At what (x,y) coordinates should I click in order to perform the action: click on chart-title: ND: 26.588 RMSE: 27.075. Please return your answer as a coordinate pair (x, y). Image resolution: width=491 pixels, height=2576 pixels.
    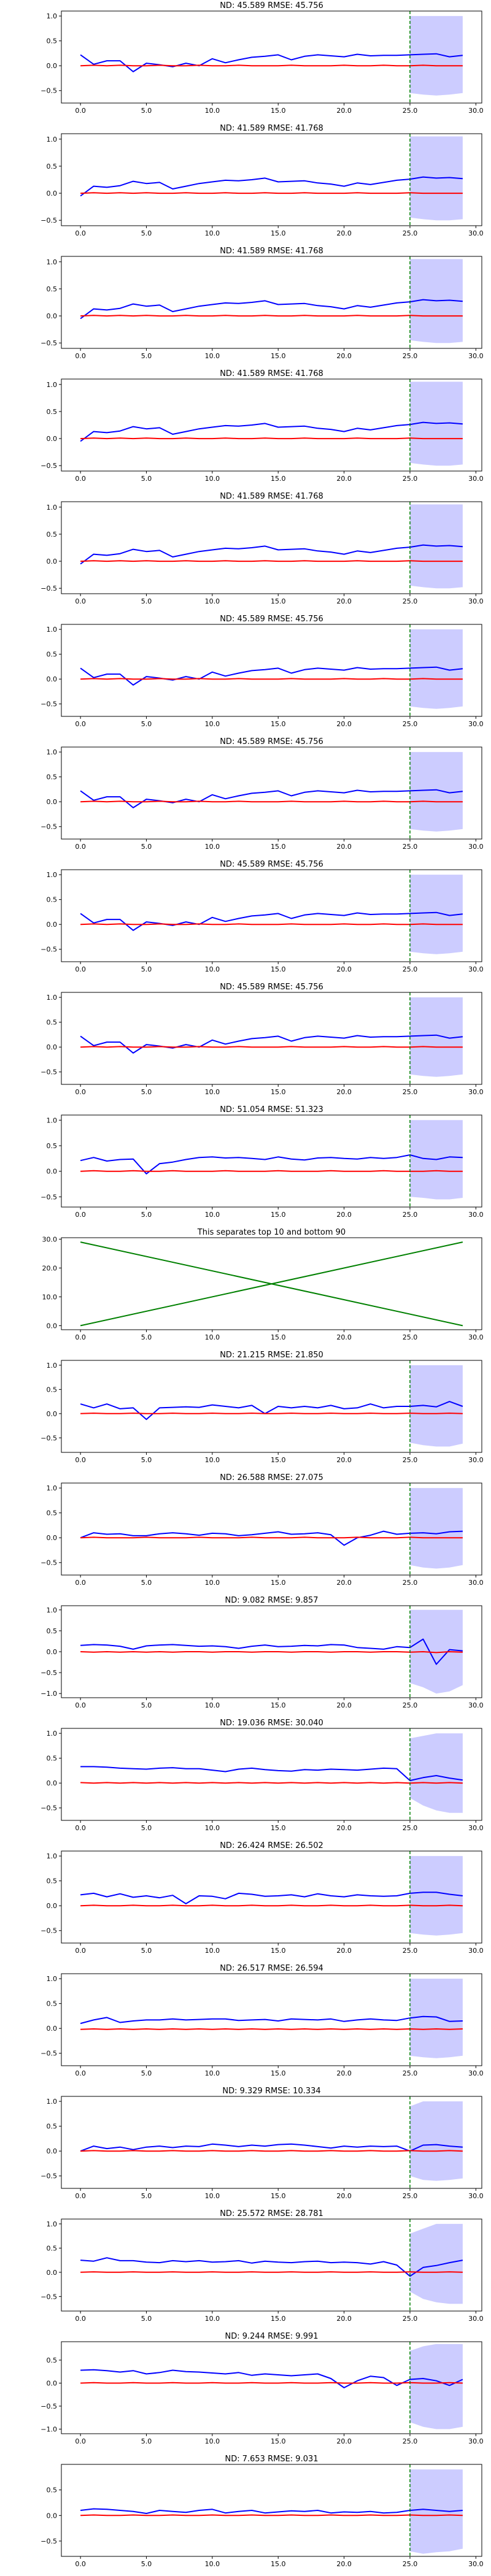
    Looking at the image, I should click on (272, 1477).